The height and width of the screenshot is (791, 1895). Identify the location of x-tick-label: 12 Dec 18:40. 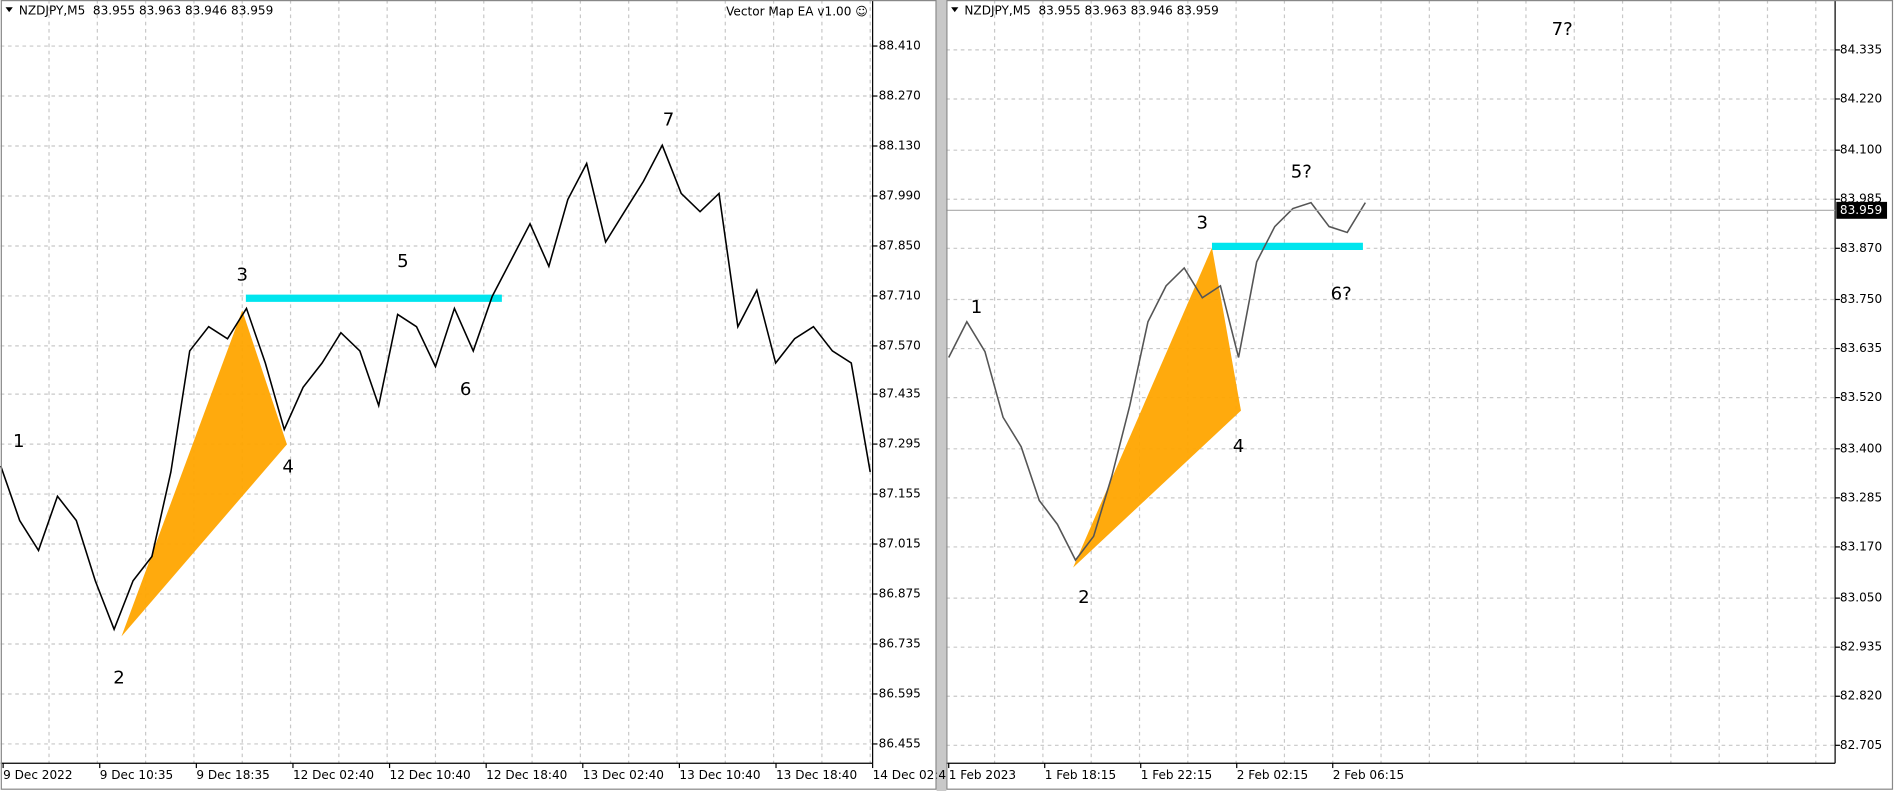
(526, 775).